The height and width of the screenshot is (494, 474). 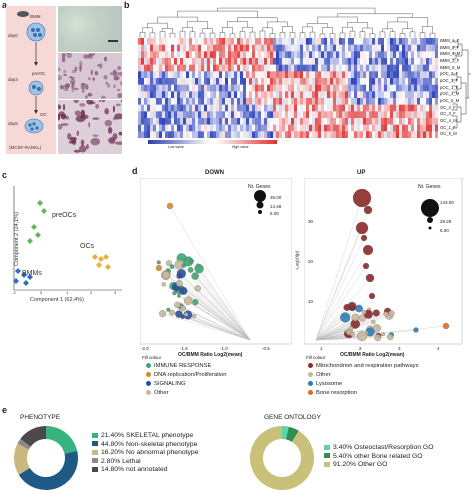 I want to click on group-label-ocs: OCs, so click(x=87, y=246).